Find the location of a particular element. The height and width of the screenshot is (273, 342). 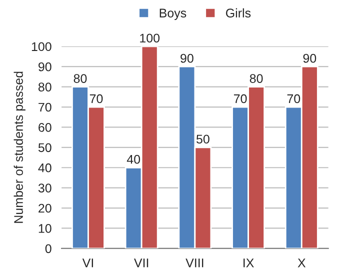

y-tick-label: 90 is located at coordinates (45, 67).